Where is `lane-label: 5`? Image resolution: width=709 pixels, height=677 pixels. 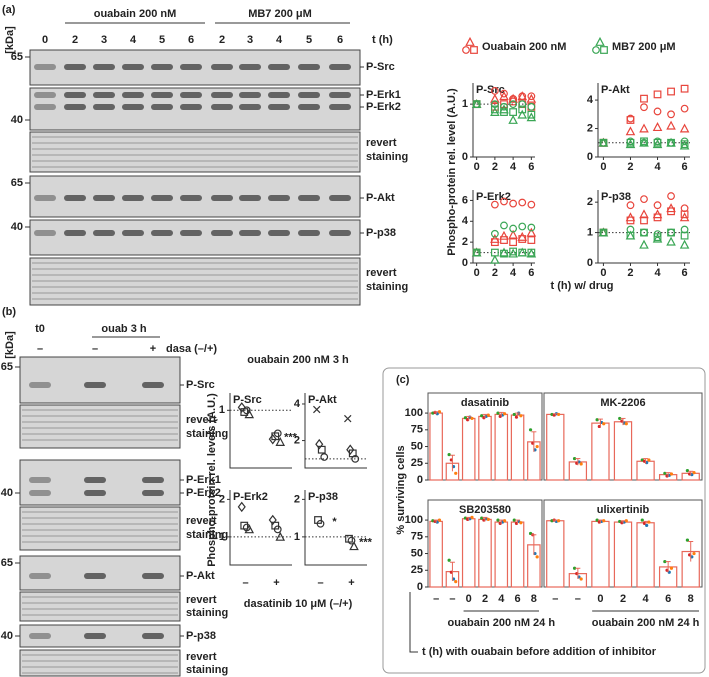 lane-label: 5 is located at coordinates (162, 40).